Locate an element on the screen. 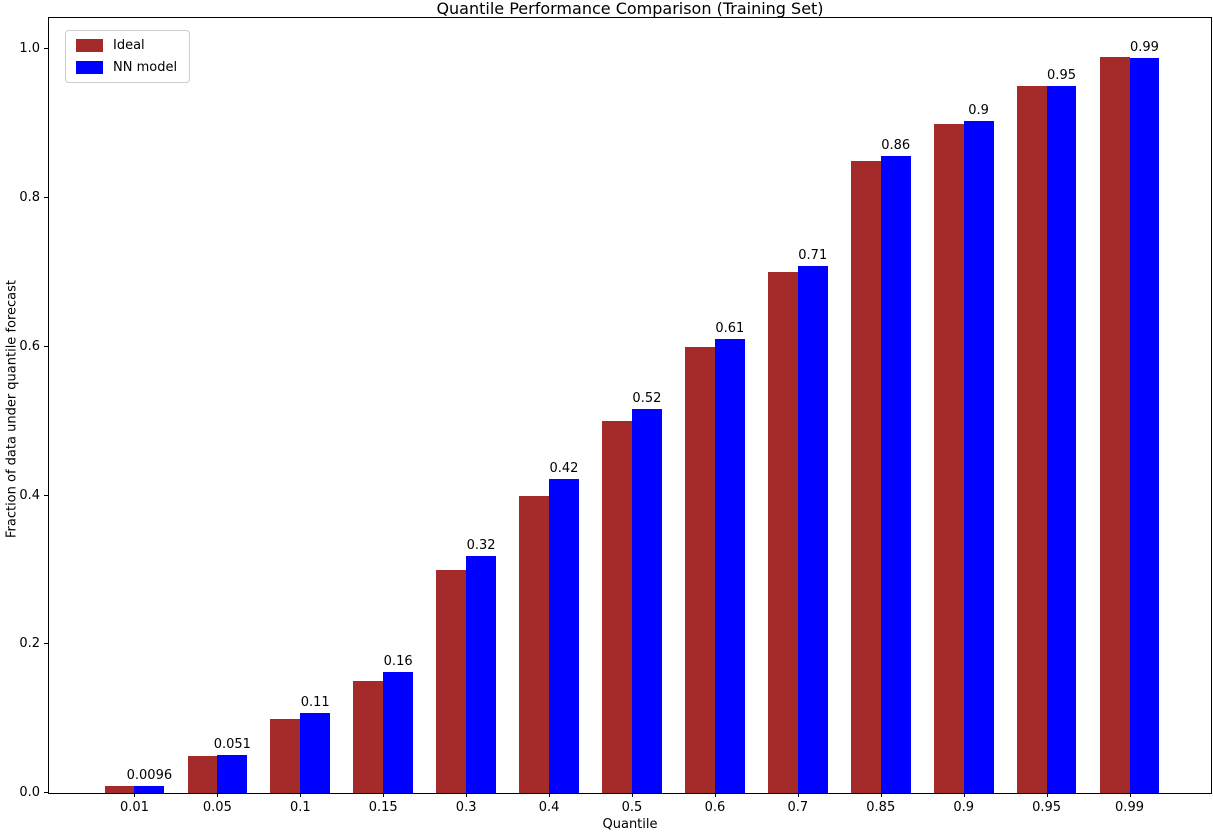  legend-swatch-nn-model is located at coordinates (89, 67).